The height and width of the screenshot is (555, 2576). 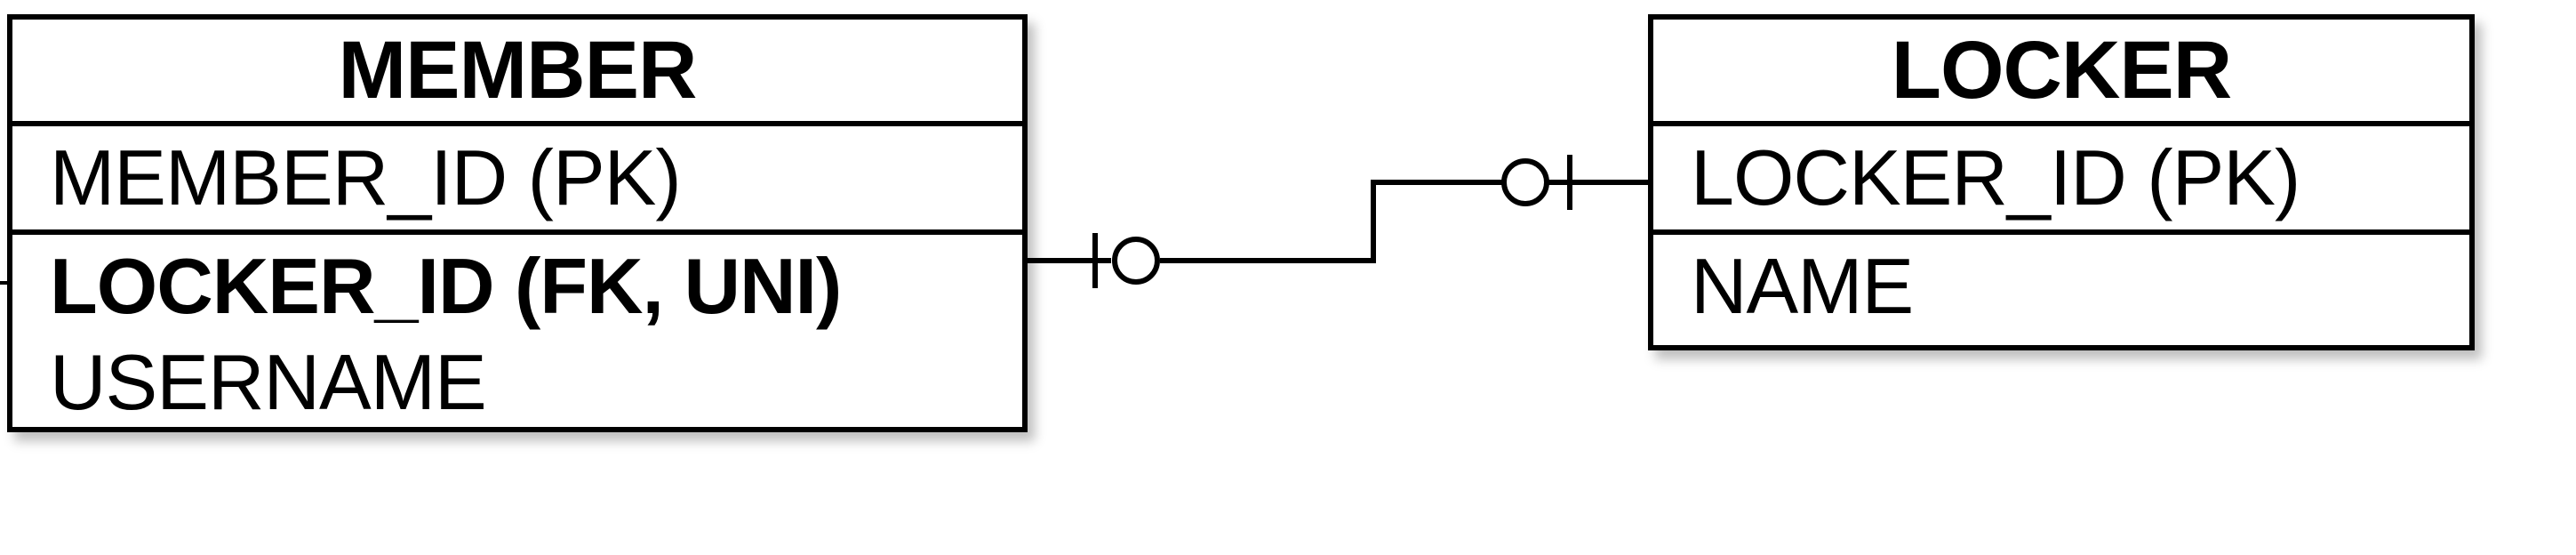 What do you see at coordinates (366, 177) in the screenshot?
I see `member-id-field: MEMBER_ID (PK)` at bounding box center [366, 177].